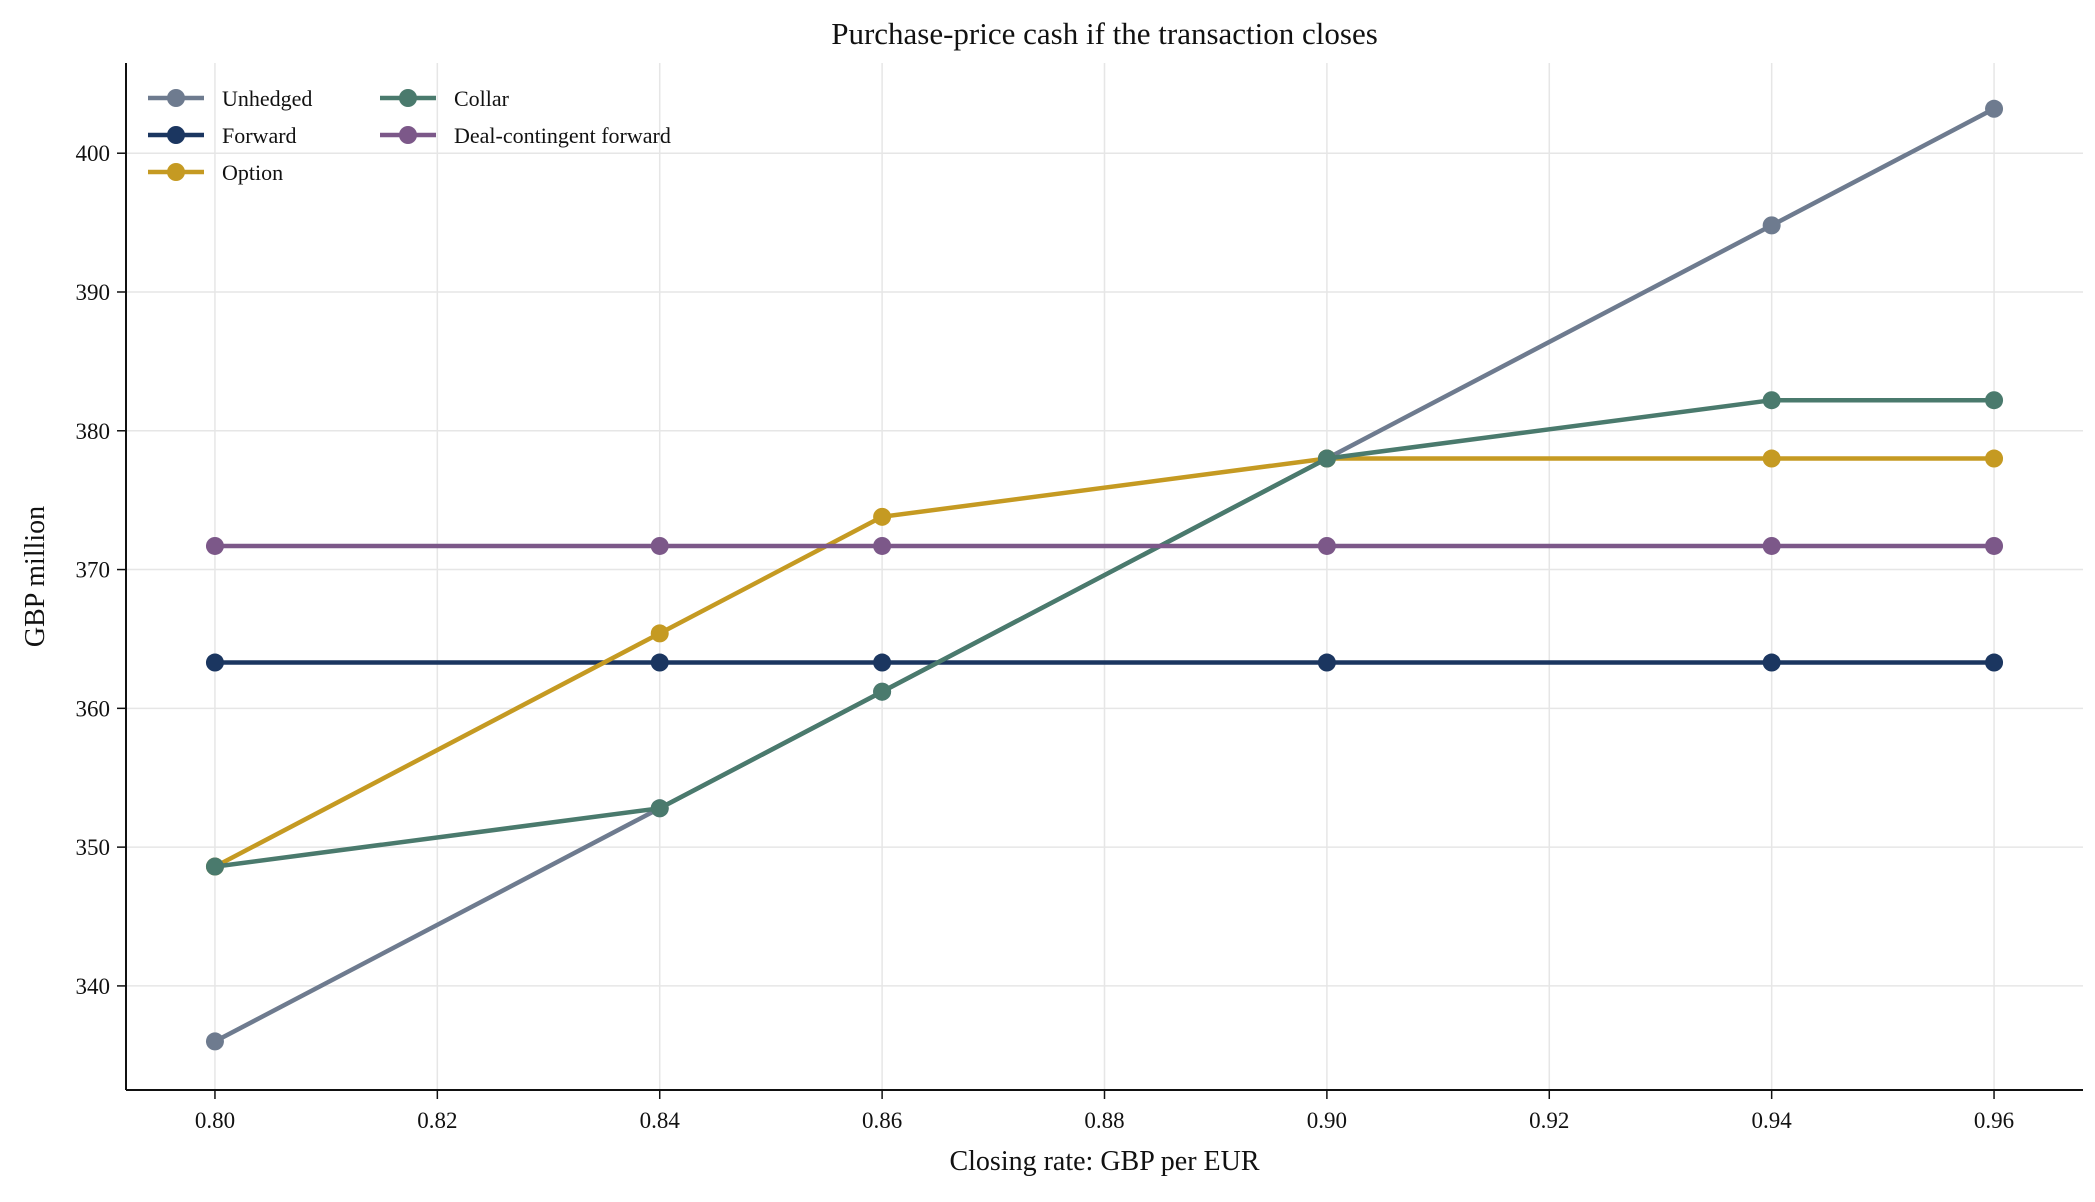  I want to click on legend-item: Unhedged, so click(230, 98).